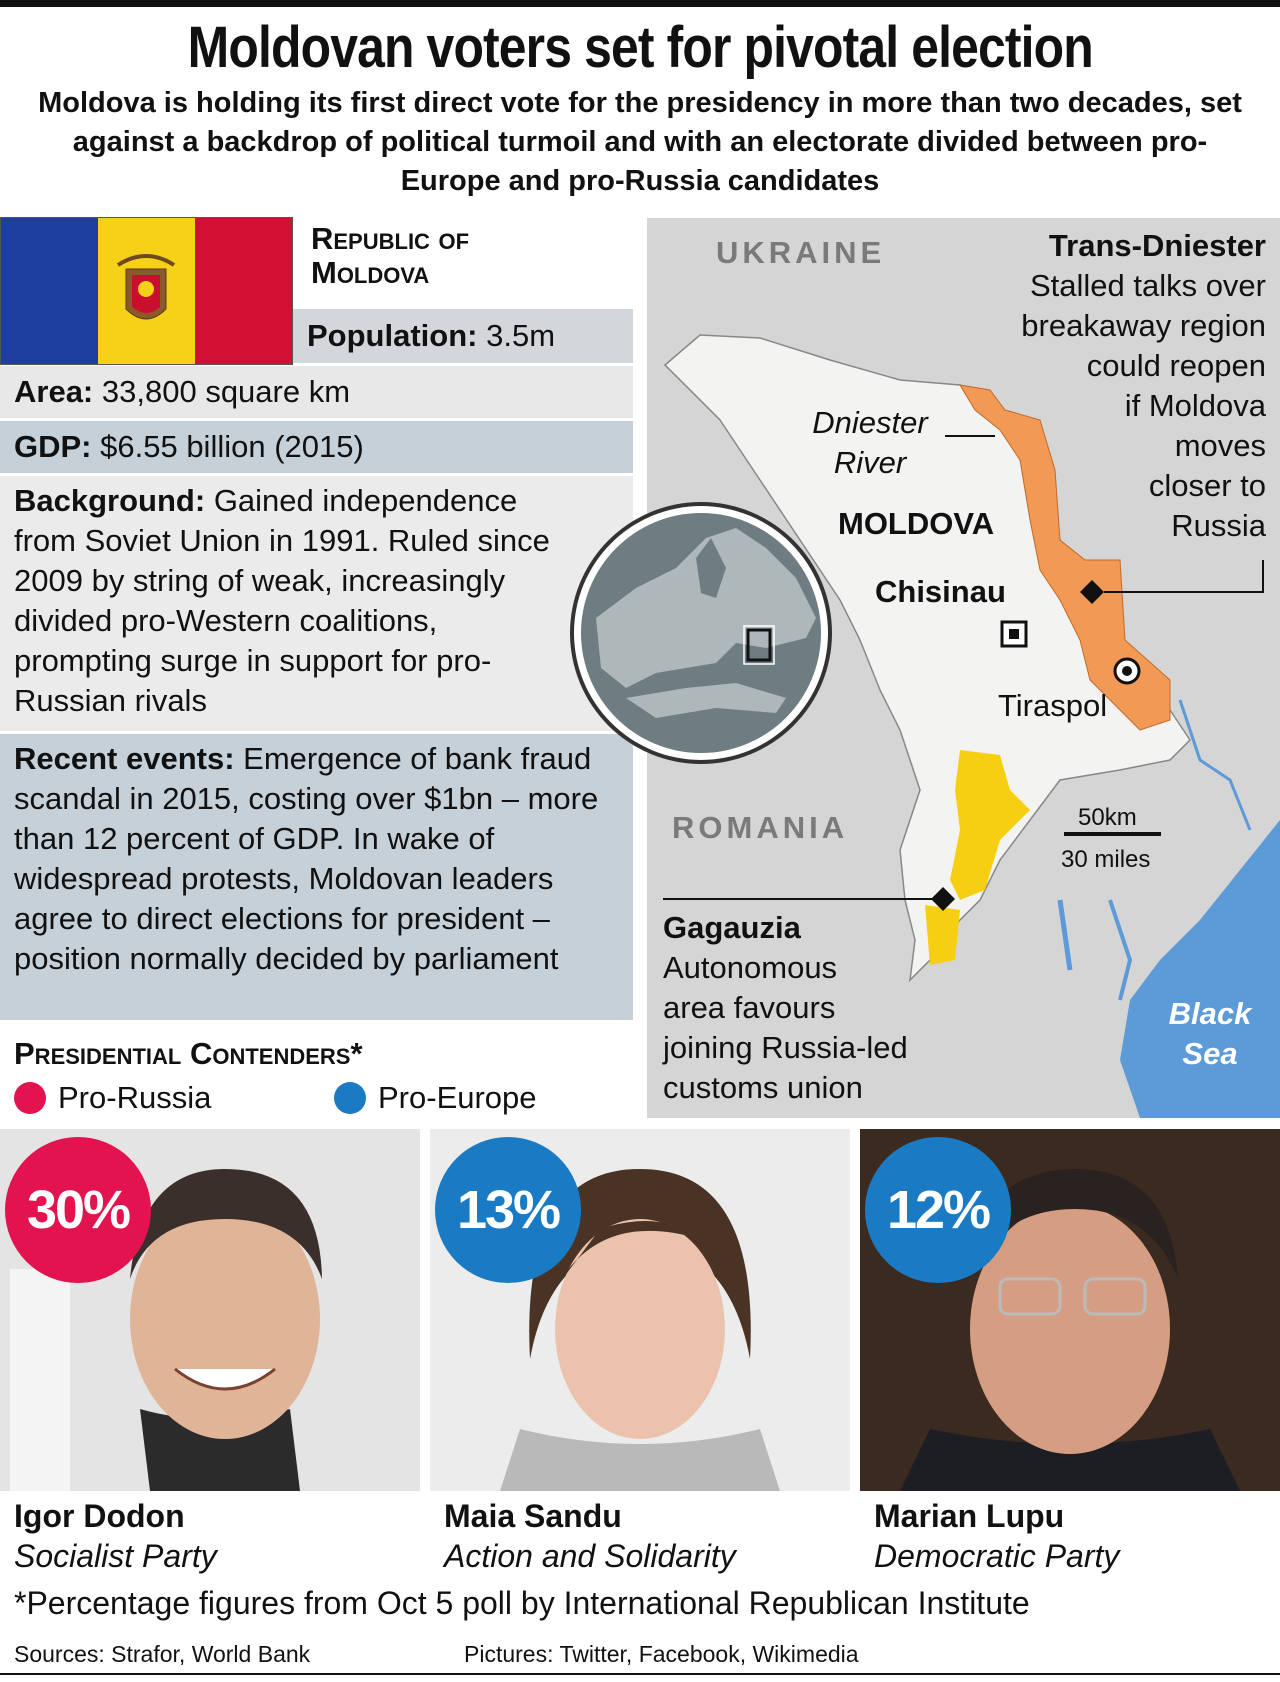 This screenshot has width=1280, height=1682. Describe the element at coordinates (870, 422) in the screenshot. I see `river-line: Dniester` at that location.